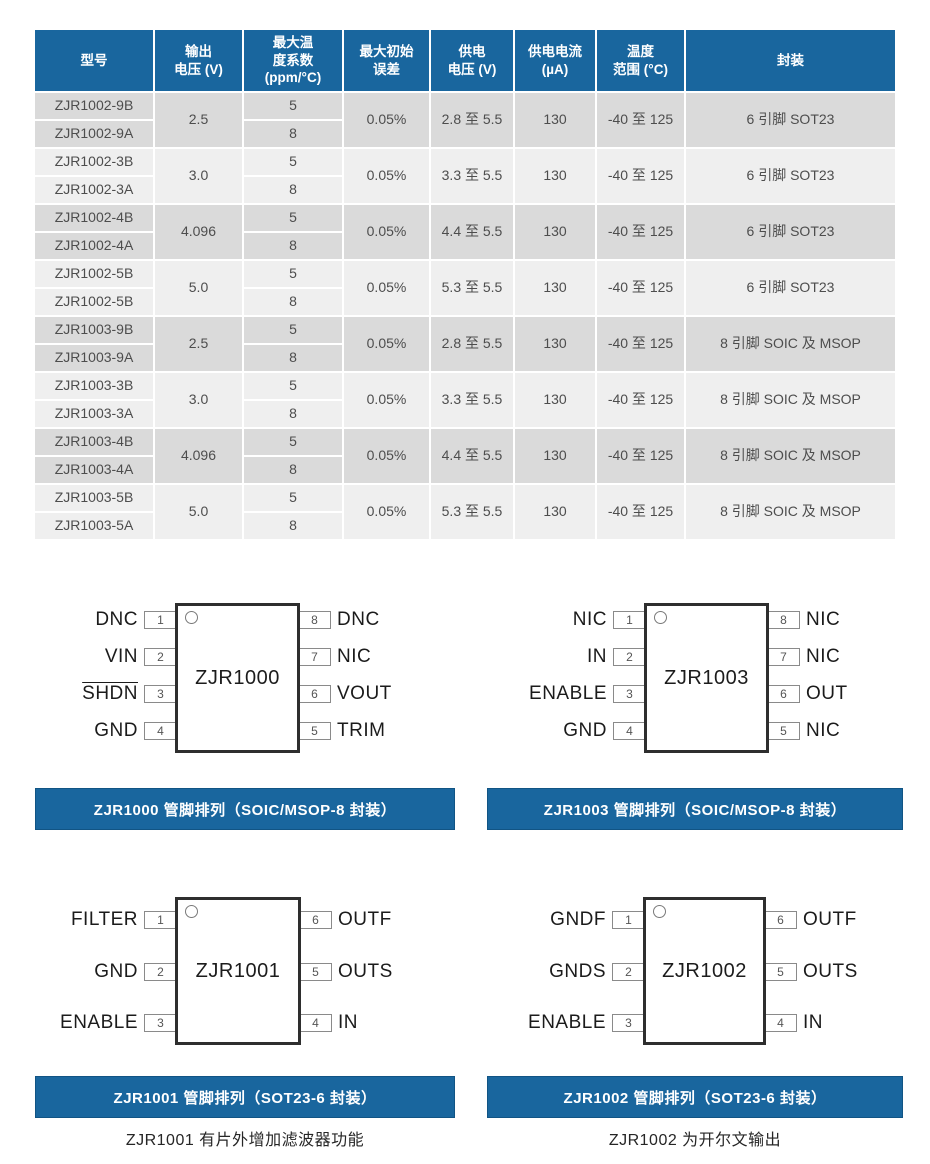 The height and width of the screenshot is (1164, 930). What do you see at coordinates (94, 246) in the screenshot?
I see `model-cell: ZJR1002-4A` at bounding box center [94, 246].